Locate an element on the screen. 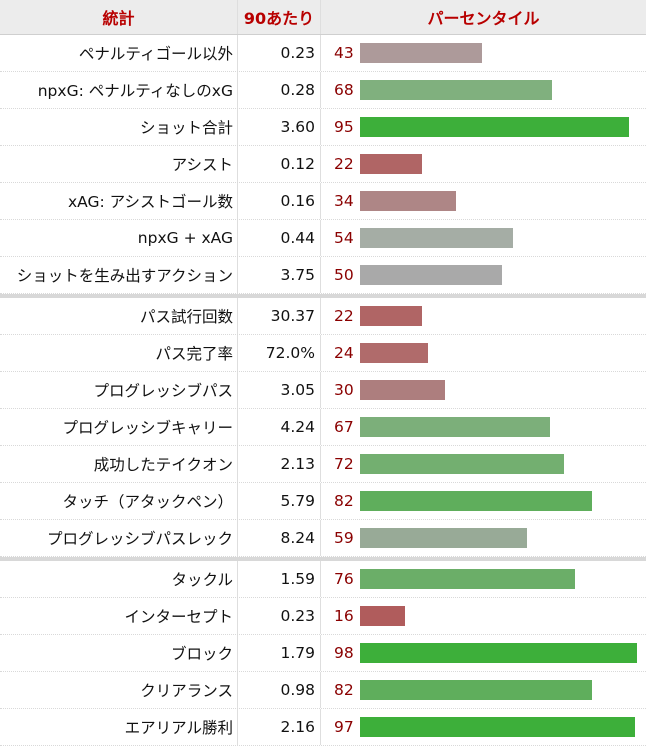  percentile-cell: 50 is located at coordinates (483, 275).